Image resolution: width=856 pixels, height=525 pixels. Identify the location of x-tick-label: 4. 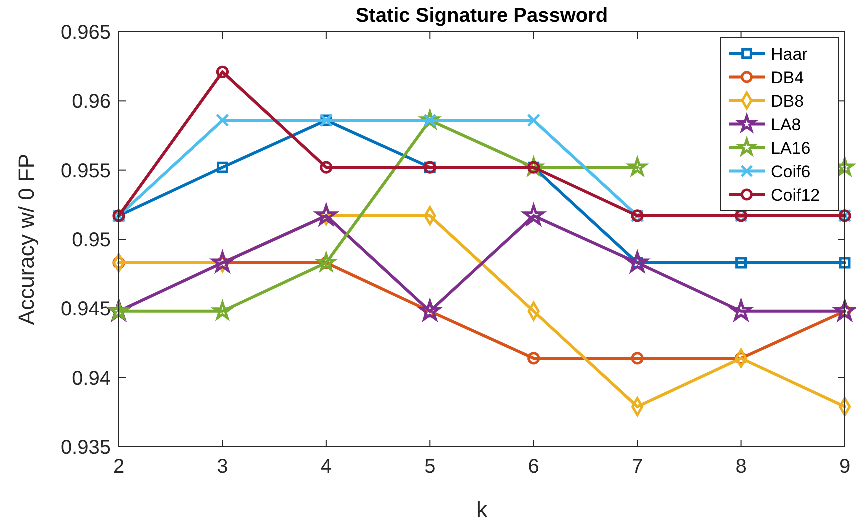
(326, 467).